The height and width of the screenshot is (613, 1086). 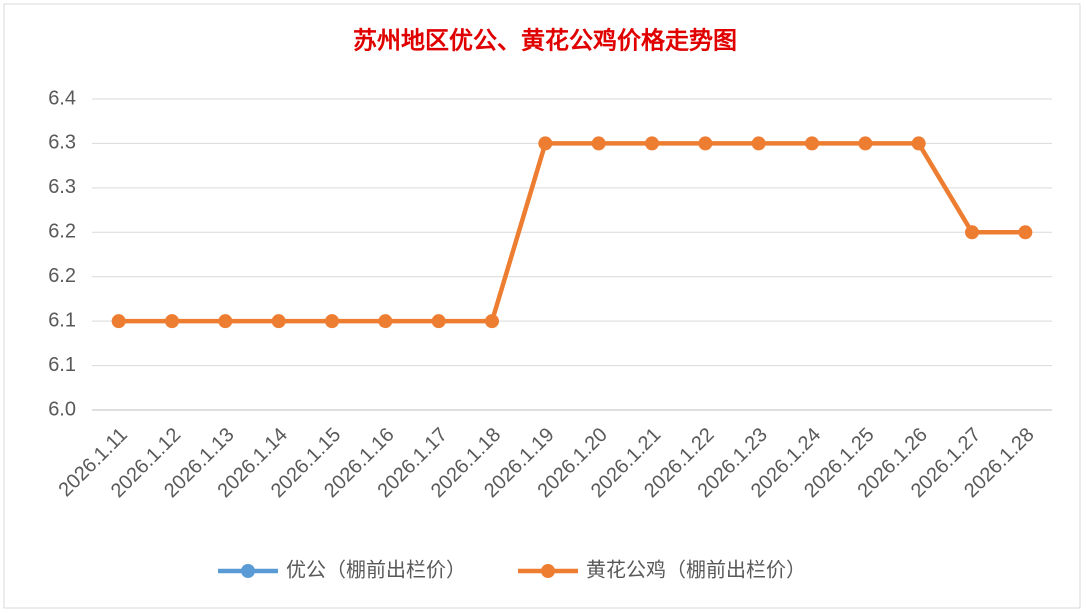 What do you see at coordinates (376, 569) in the screenshot?
I see `legend-label: 优公（棚前出栏价）` at bounding box center [376, 569].